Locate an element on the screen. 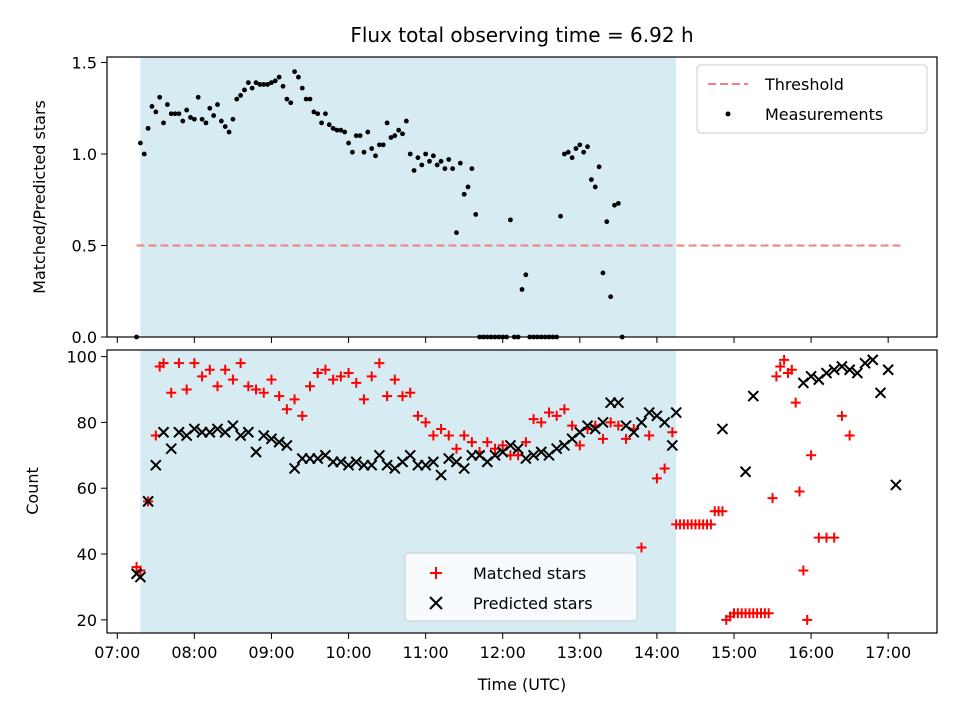 The width and height of the screenshot is (960, 720). x-tick-label: 12:00 is located at coordinates (503, 652).